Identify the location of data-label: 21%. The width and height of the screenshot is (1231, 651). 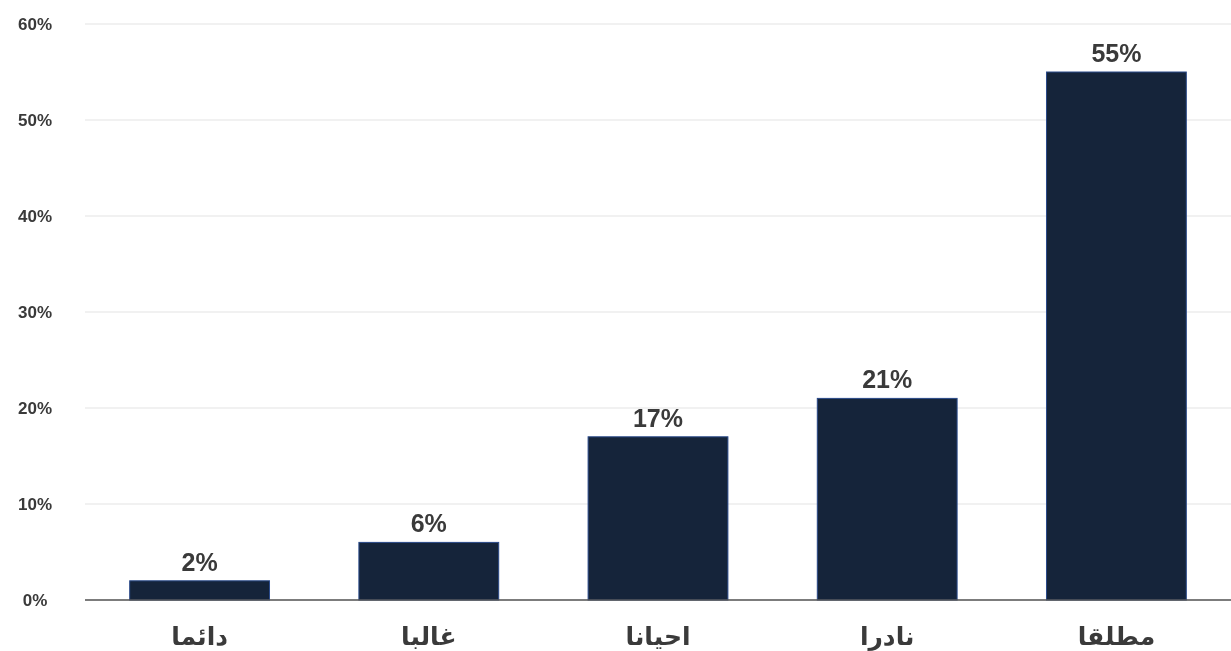
(887, 379).